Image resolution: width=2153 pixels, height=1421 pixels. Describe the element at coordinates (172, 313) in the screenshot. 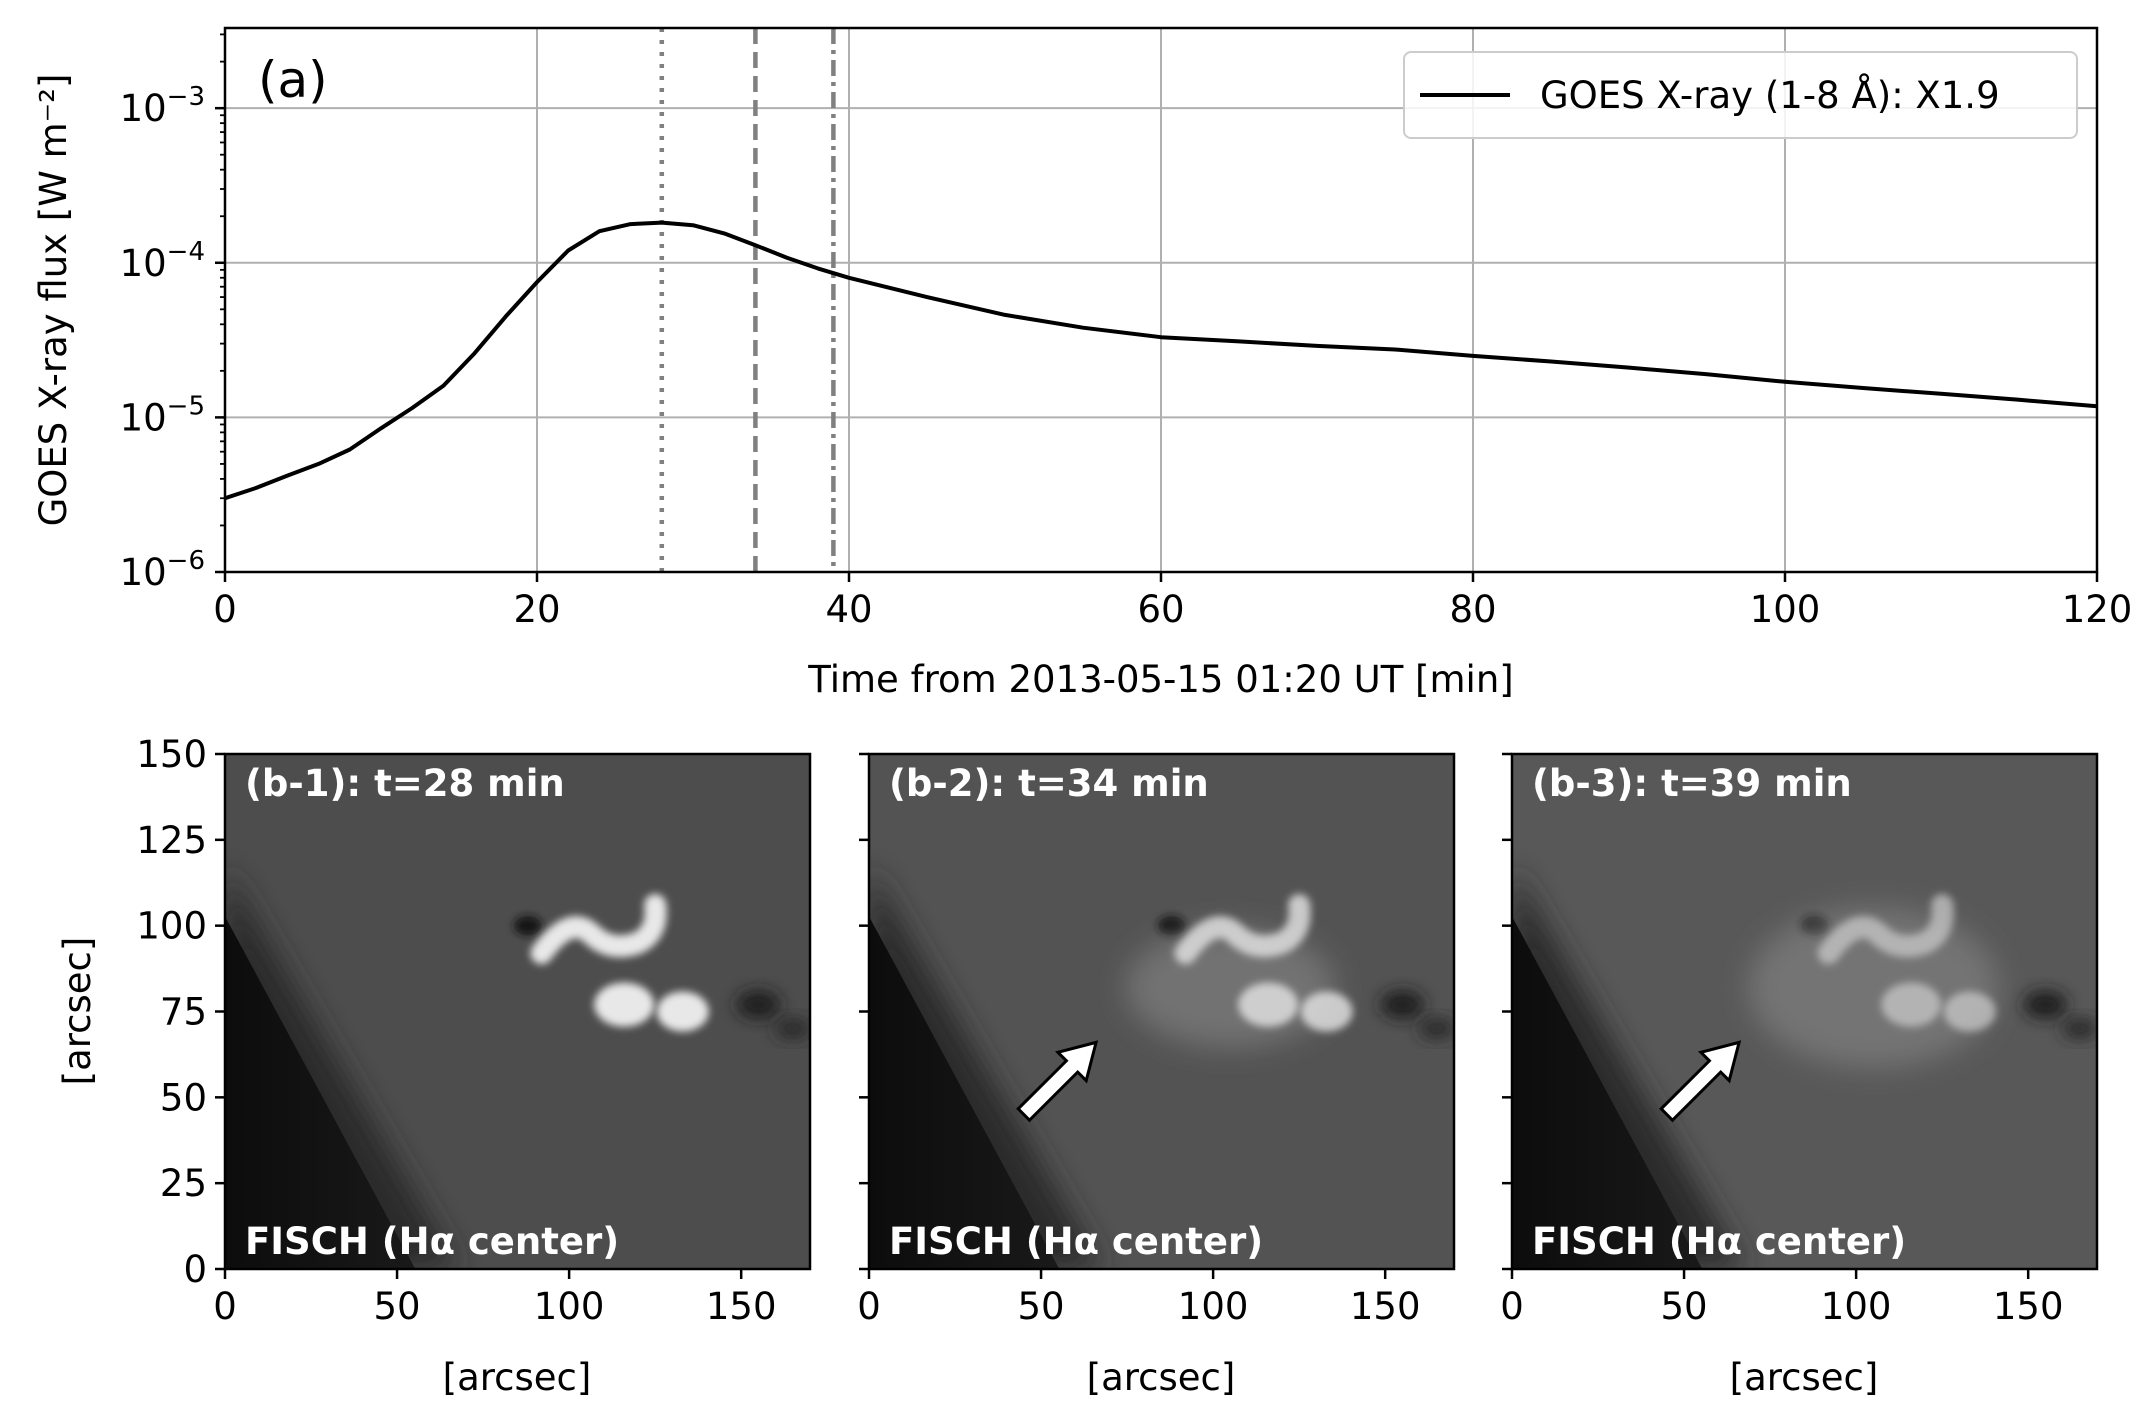

I see `y-axis-ticks: 10−6 10−5 10−4 10−3` at that location.